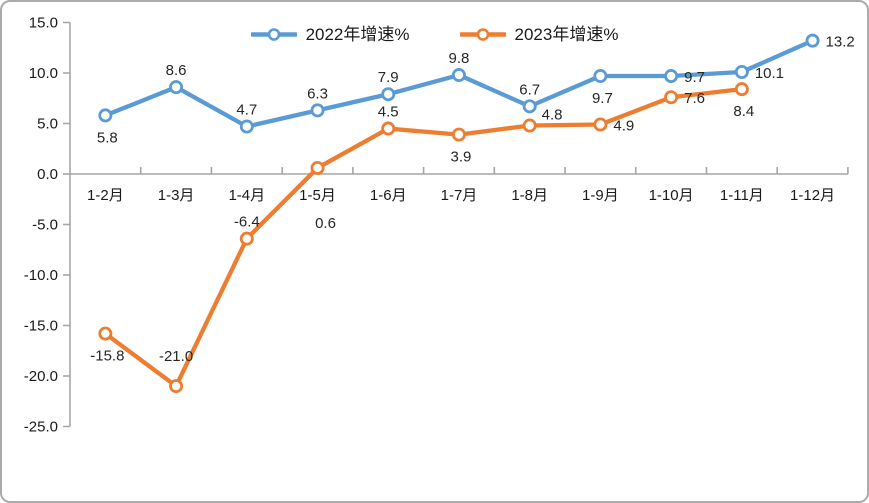 The width and height of the screenshot is (869, 503). Describe the element at coordinates (41, 376) in the screenshot. I see `y-axis-tick-label: -20.0` at that location.